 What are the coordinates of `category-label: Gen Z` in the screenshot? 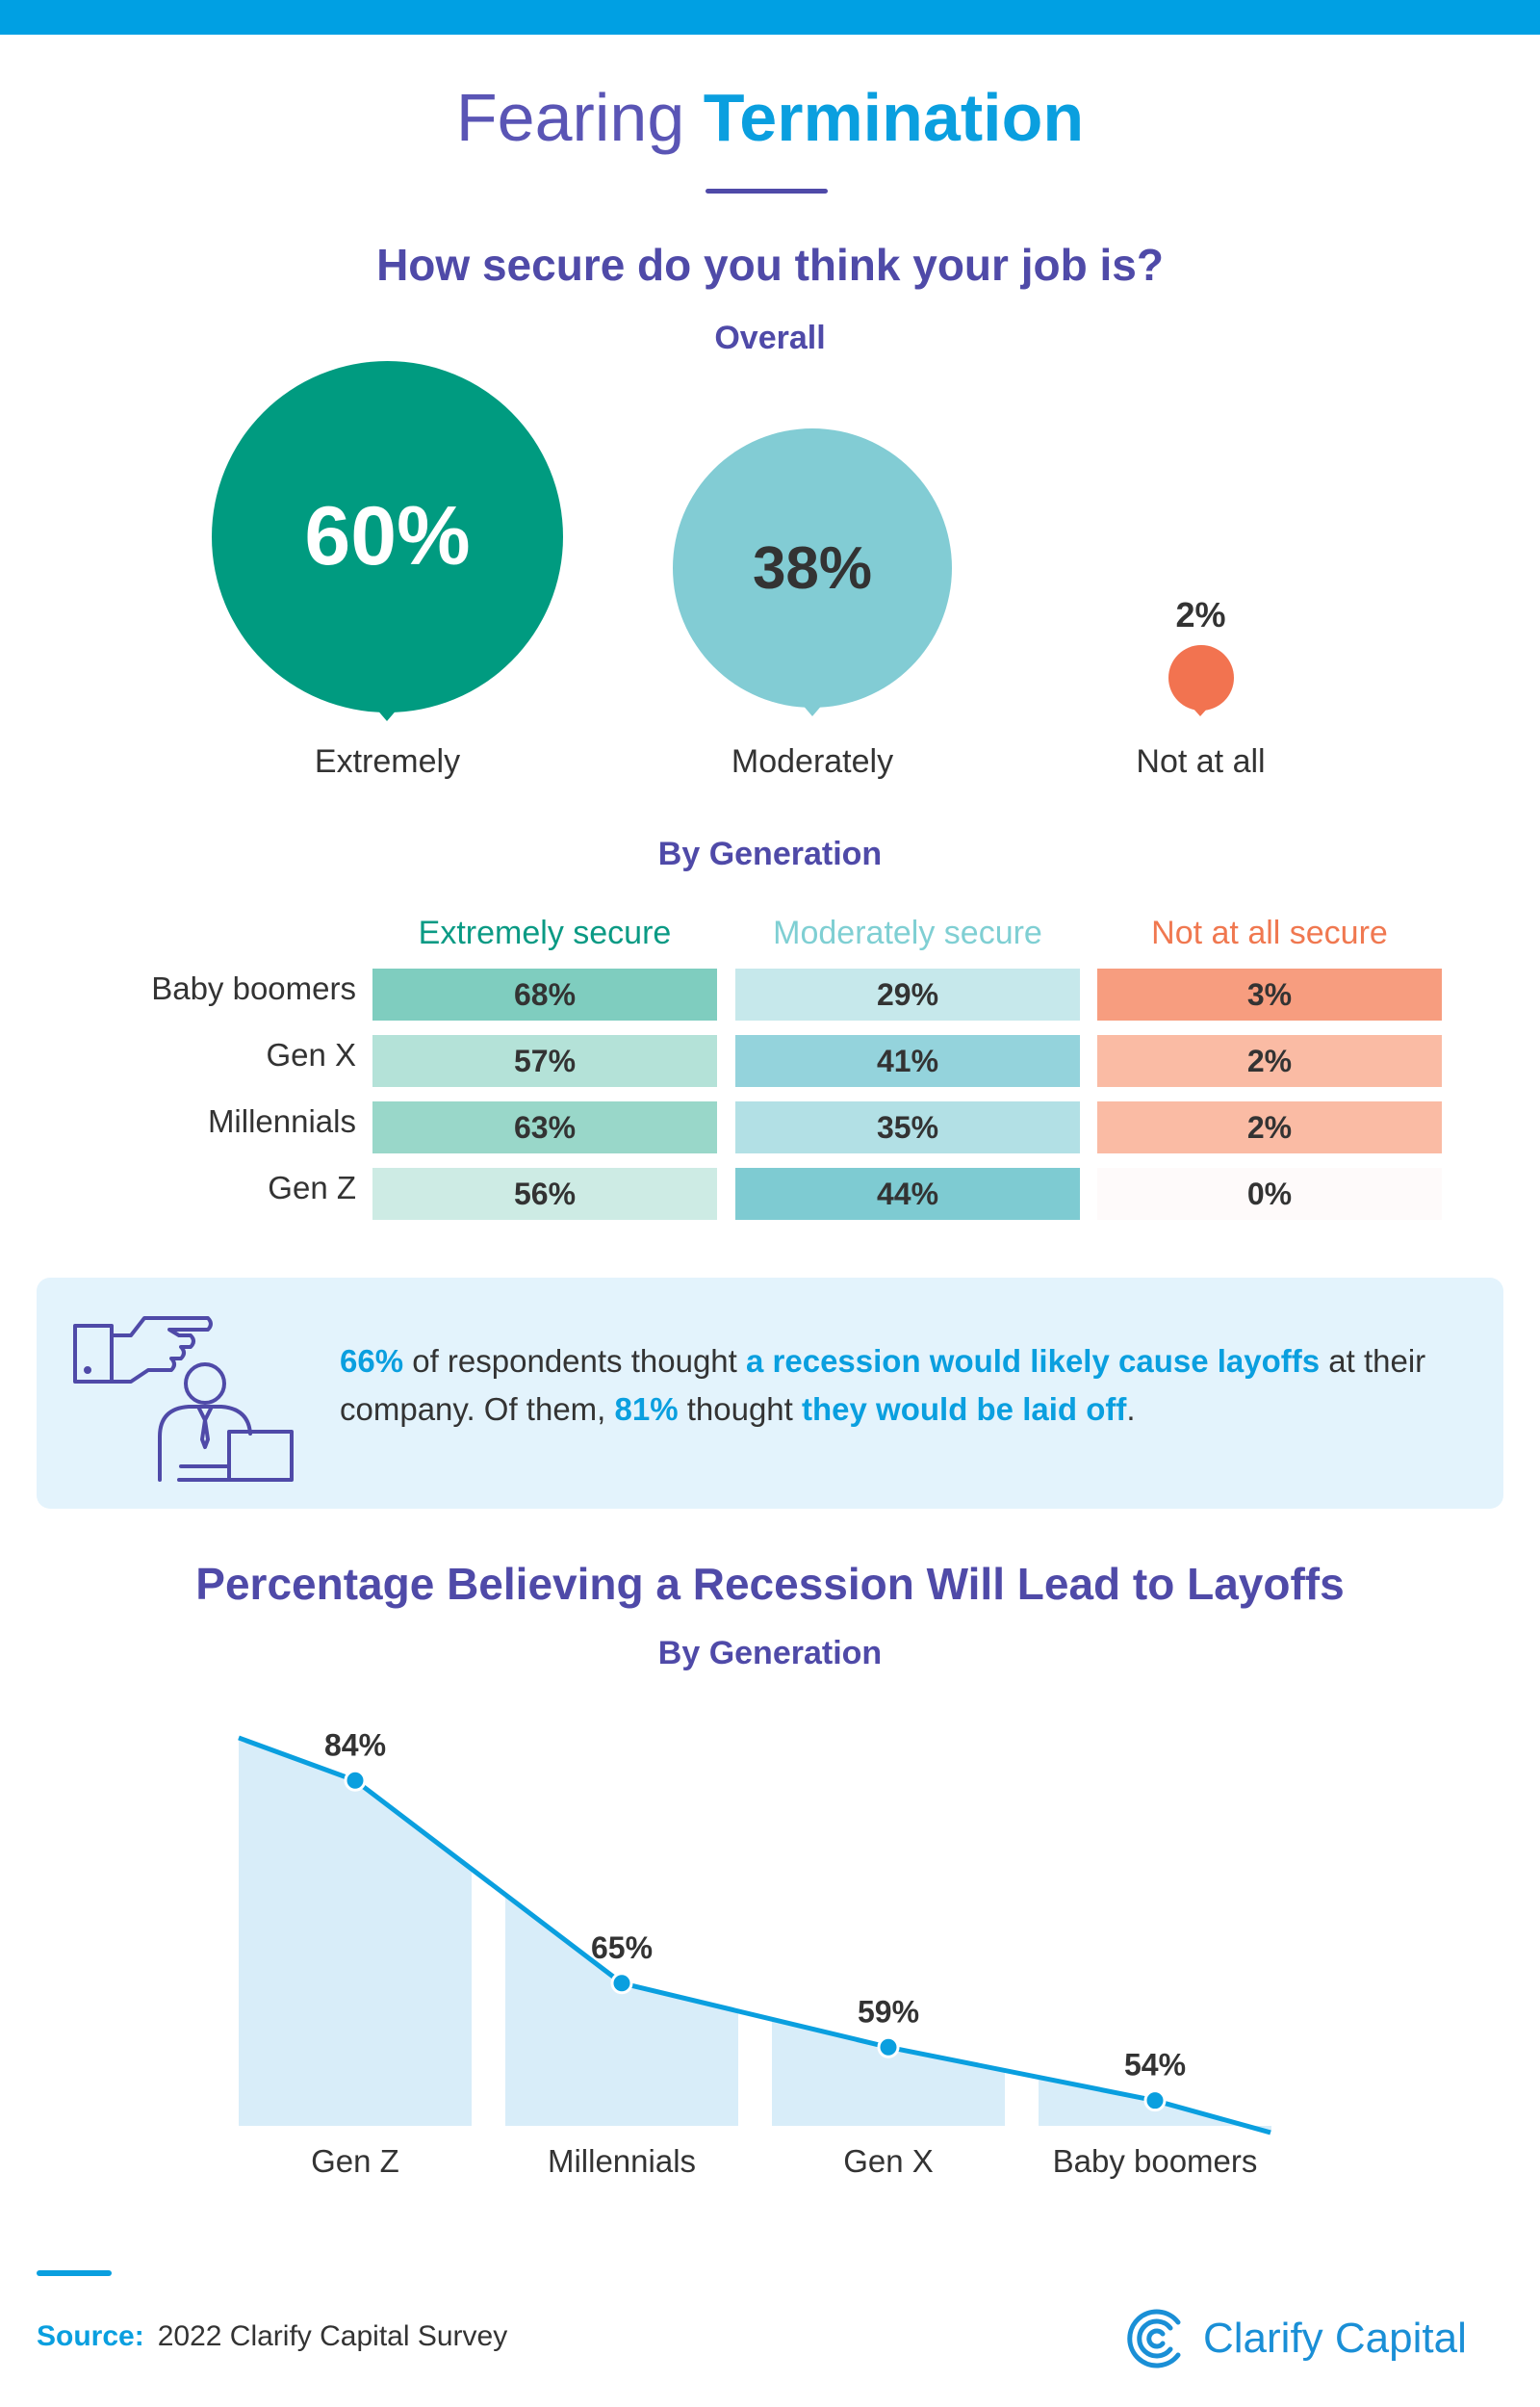 It's located at (355, 2161).